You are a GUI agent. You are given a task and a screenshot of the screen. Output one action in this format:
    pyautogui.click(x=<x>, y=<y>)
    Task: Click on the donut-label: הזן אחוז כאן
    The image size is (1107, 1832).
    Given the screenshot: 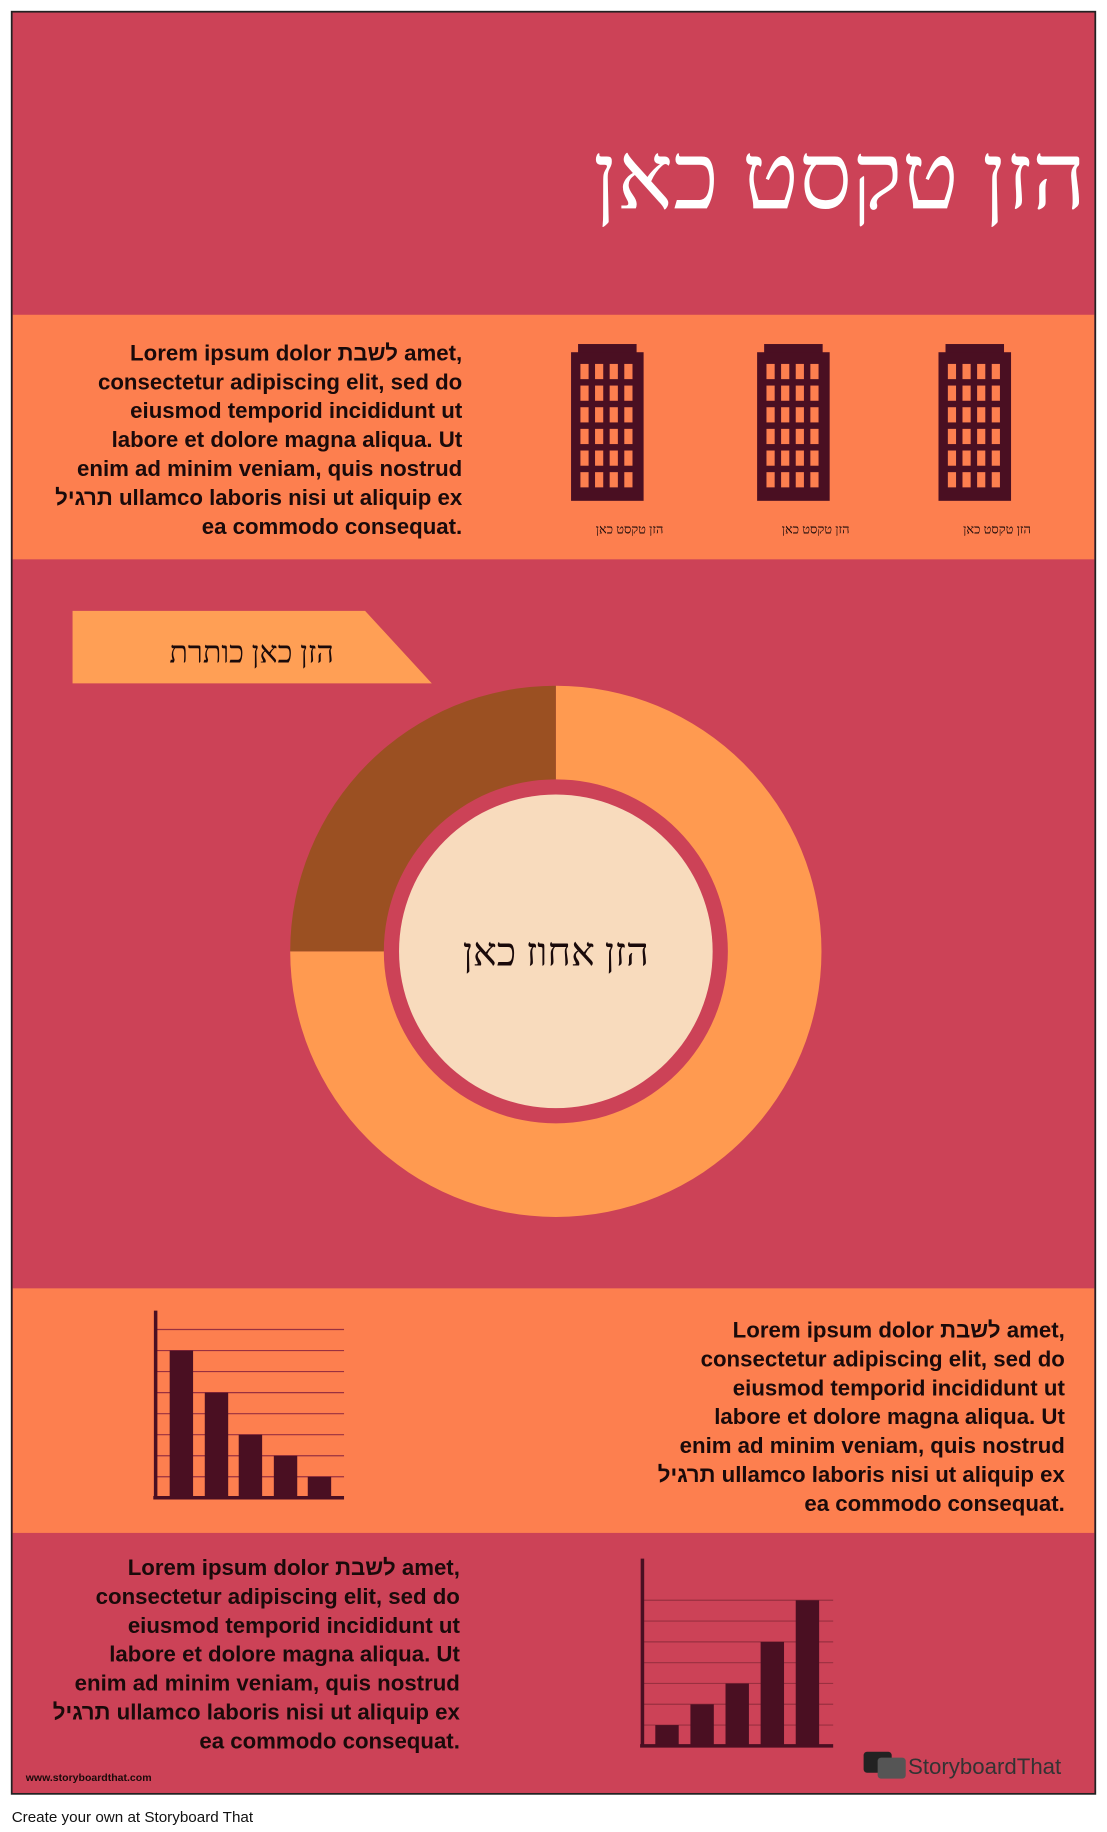 What is the action you would take?
    pyautogui.click(x=556, y=952)
    